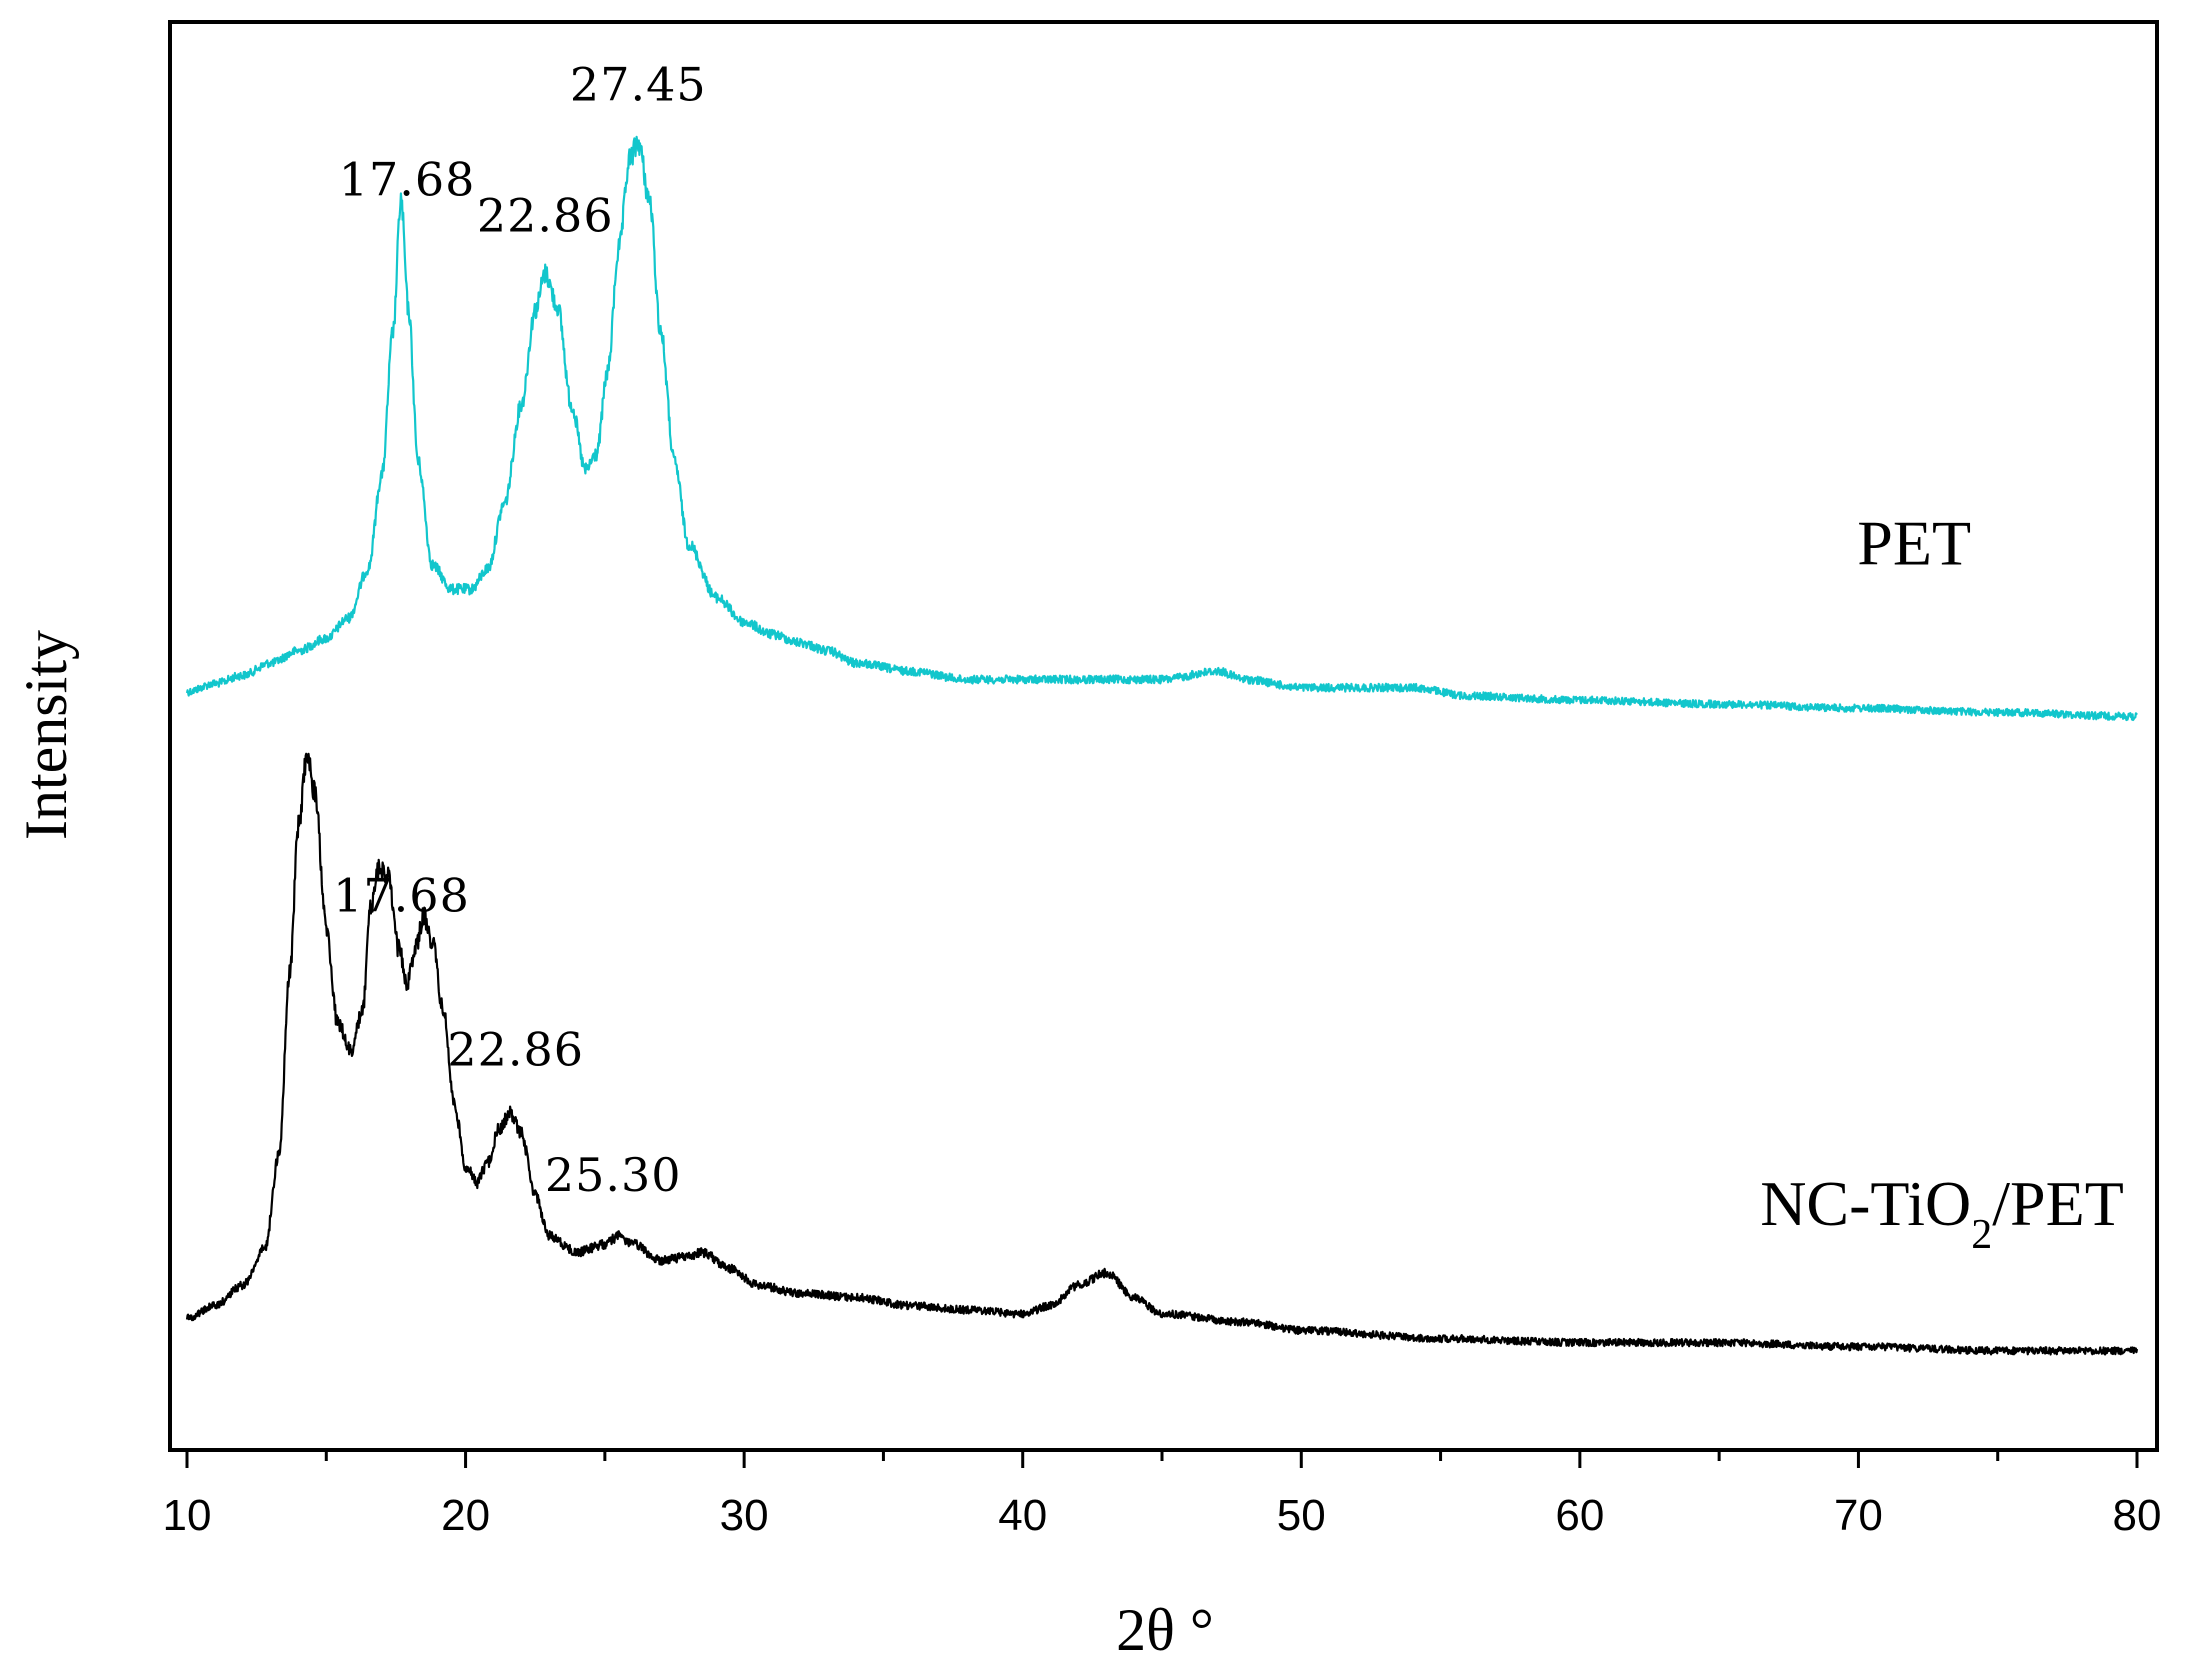  What do you see at coordinates (744, 1515) in the screenshot?
I see `x-tick-label: 30` at bounding box center [744, 1515].